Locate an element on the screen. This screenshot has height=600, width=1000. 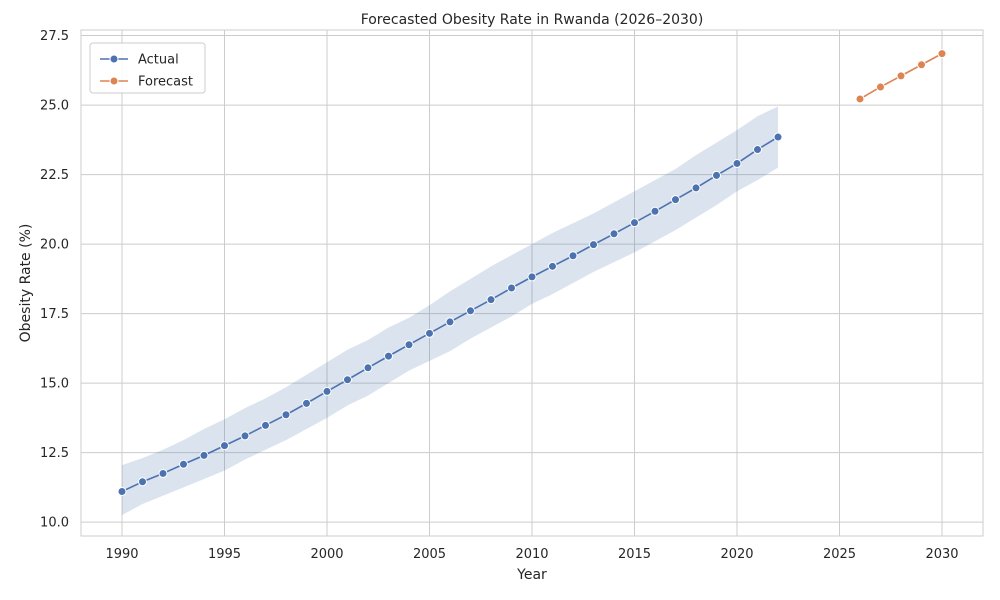
legend: Actual Forecast is located at coordinates (147, 68).